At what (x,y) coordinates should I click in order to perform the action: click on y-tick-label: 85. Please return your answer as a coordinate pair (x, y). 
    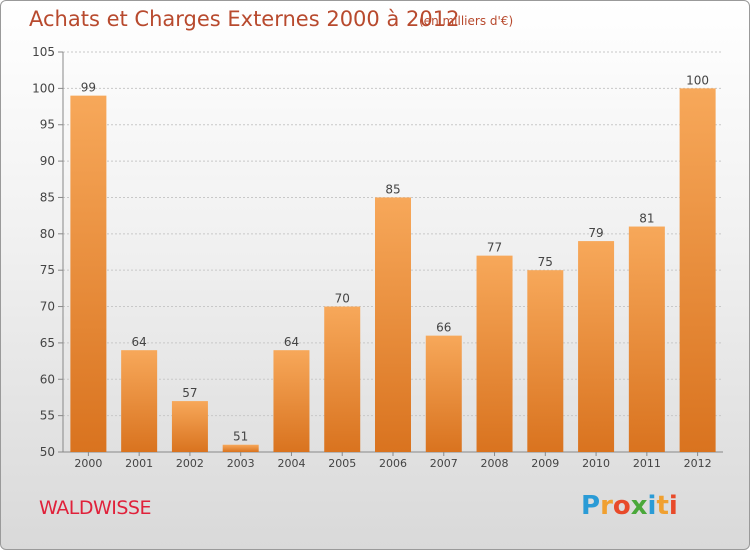
    Looking at the image, I should click on (47, 197).